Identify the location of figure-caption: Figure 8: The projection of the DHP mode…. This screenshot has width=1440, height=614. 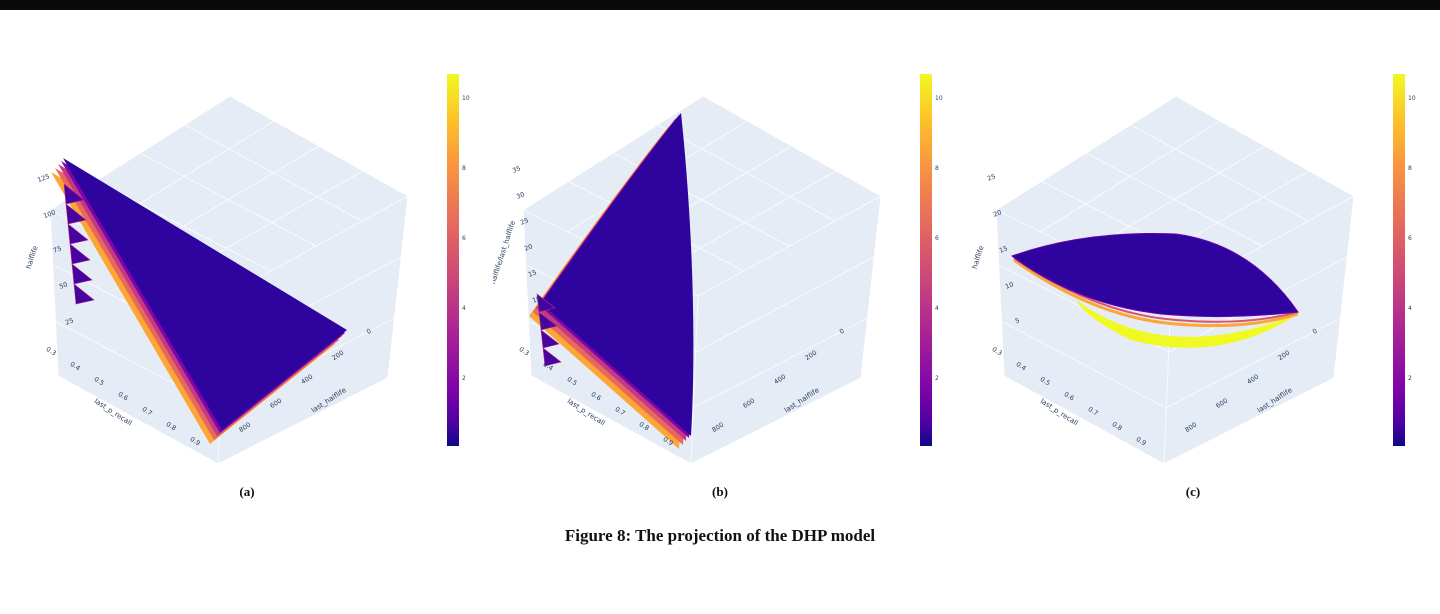
(720, 535).